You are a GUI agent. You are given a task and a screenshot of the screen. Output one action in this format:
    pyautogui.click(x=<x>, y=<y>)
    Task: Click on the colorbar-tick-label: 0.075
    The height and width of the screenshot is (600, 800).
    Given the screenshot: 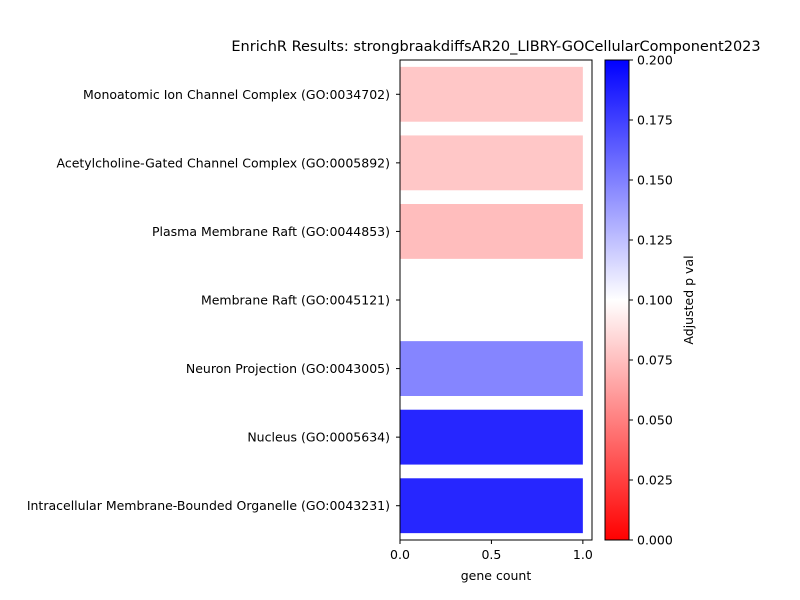 What is the action you would take?
    pyautogui.click(x=655, y=360)
    